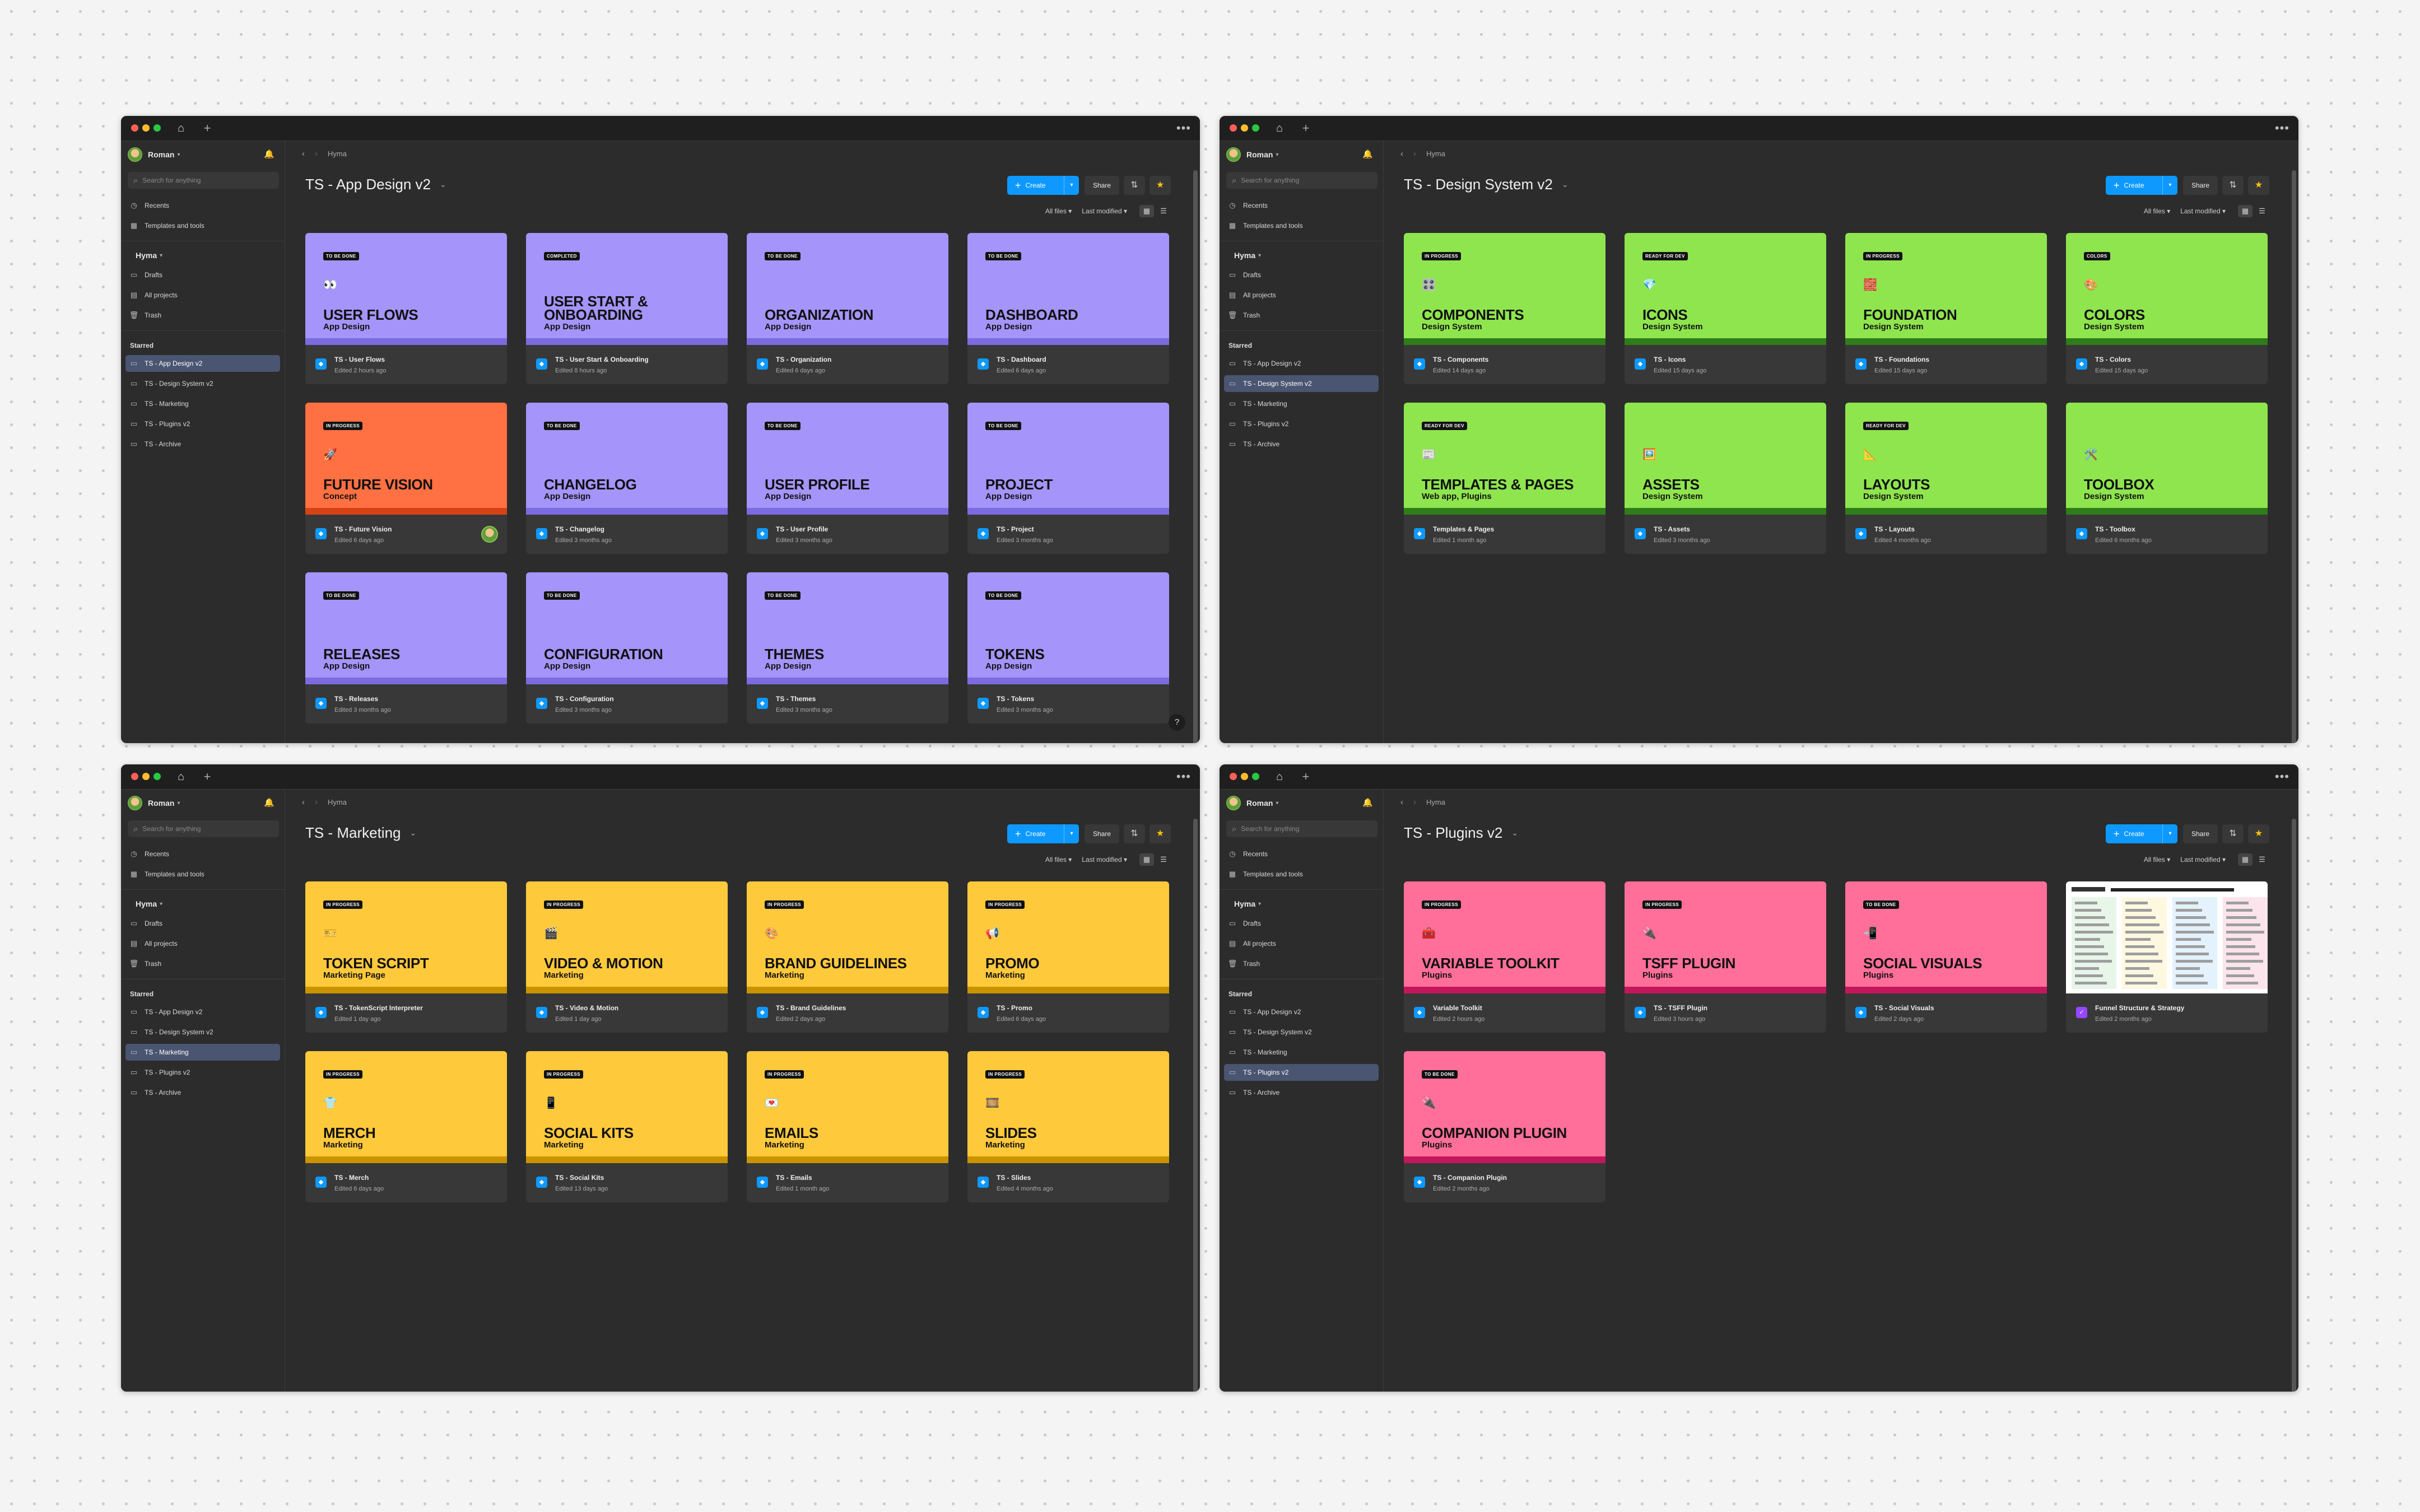 The height and width of the screenshot is (1512, 2420). Describe the element at coordinates (202, 944) in the screenshot. I see `sidebar-item-all-projects: ▤ All projects` at that location.